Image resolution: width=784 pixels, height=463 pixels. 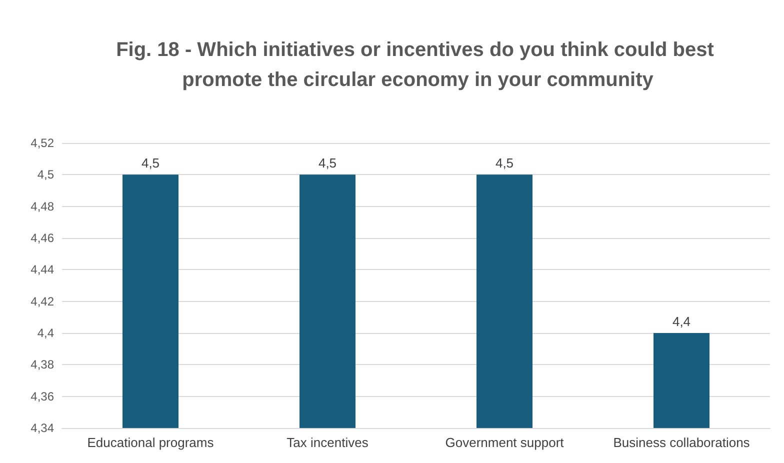 I want to click on y-tick-label: 4,44, so click(x=42, y=269).